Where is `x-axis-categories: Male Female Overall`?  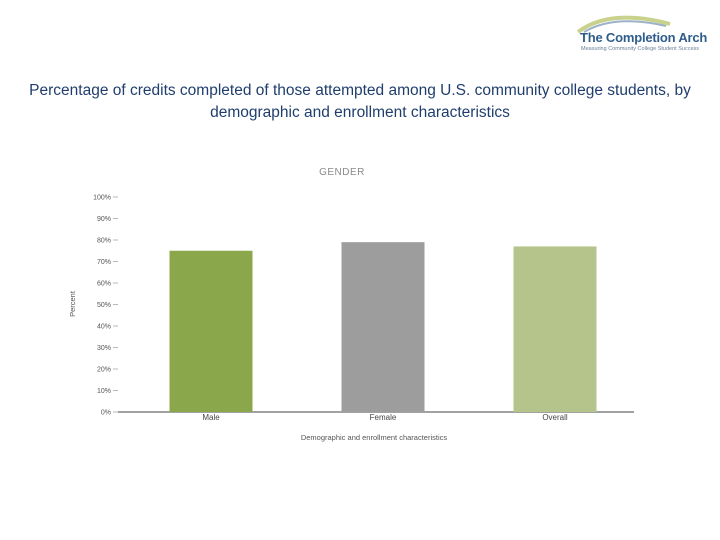
x-axis-categories: Male Female Overall is located at coordinates (385, 417).